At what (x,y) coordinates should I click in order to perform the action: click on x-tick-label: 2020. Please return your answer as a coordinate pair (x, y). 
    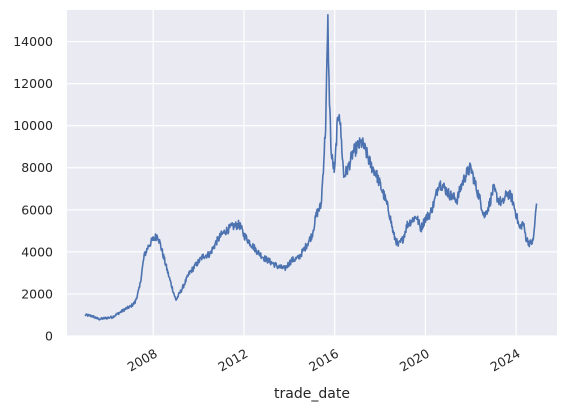
    Looking at the image, I should click on (414, 360).